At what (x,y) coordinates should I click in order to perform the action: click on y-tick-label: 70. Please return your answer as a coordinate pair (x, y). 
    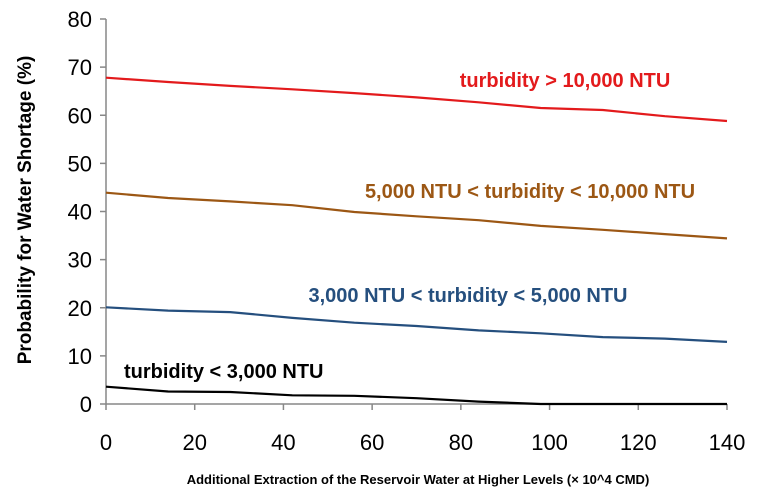
    Looking at the image, I should click on (80, 67).